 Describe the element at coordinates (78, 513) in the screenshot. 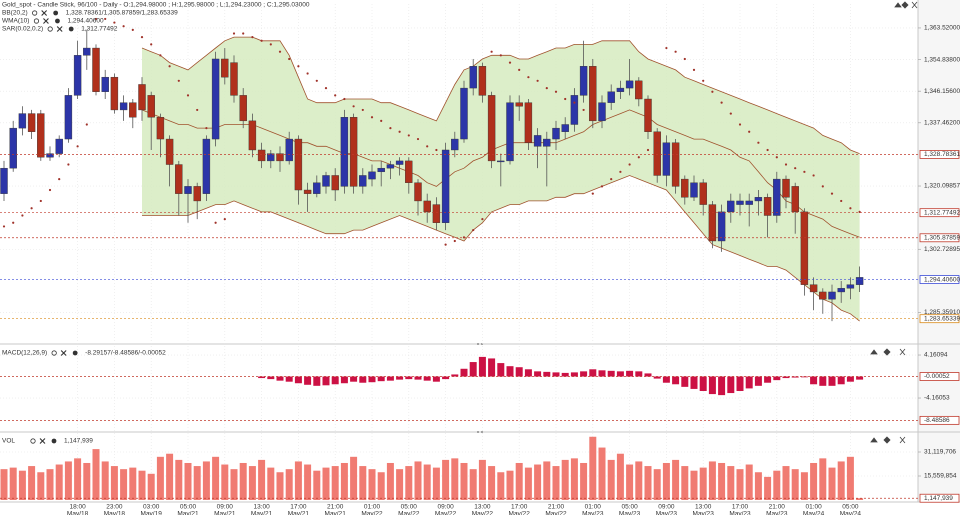

I see `x-date-label: May/18` at that location.